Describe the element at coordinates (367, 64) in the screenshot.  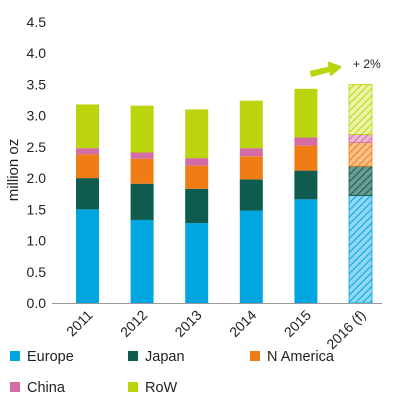
I see `growth-annotation-text: + 2%` at that location.